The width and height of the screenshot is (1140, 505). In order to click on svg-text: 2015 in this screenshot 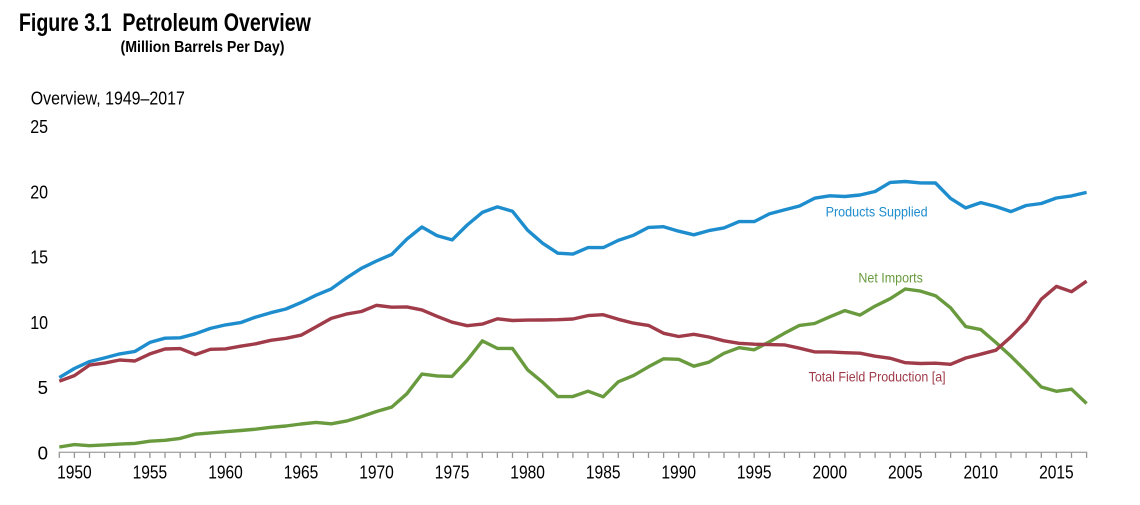, I will do `click(1056, 473)`.